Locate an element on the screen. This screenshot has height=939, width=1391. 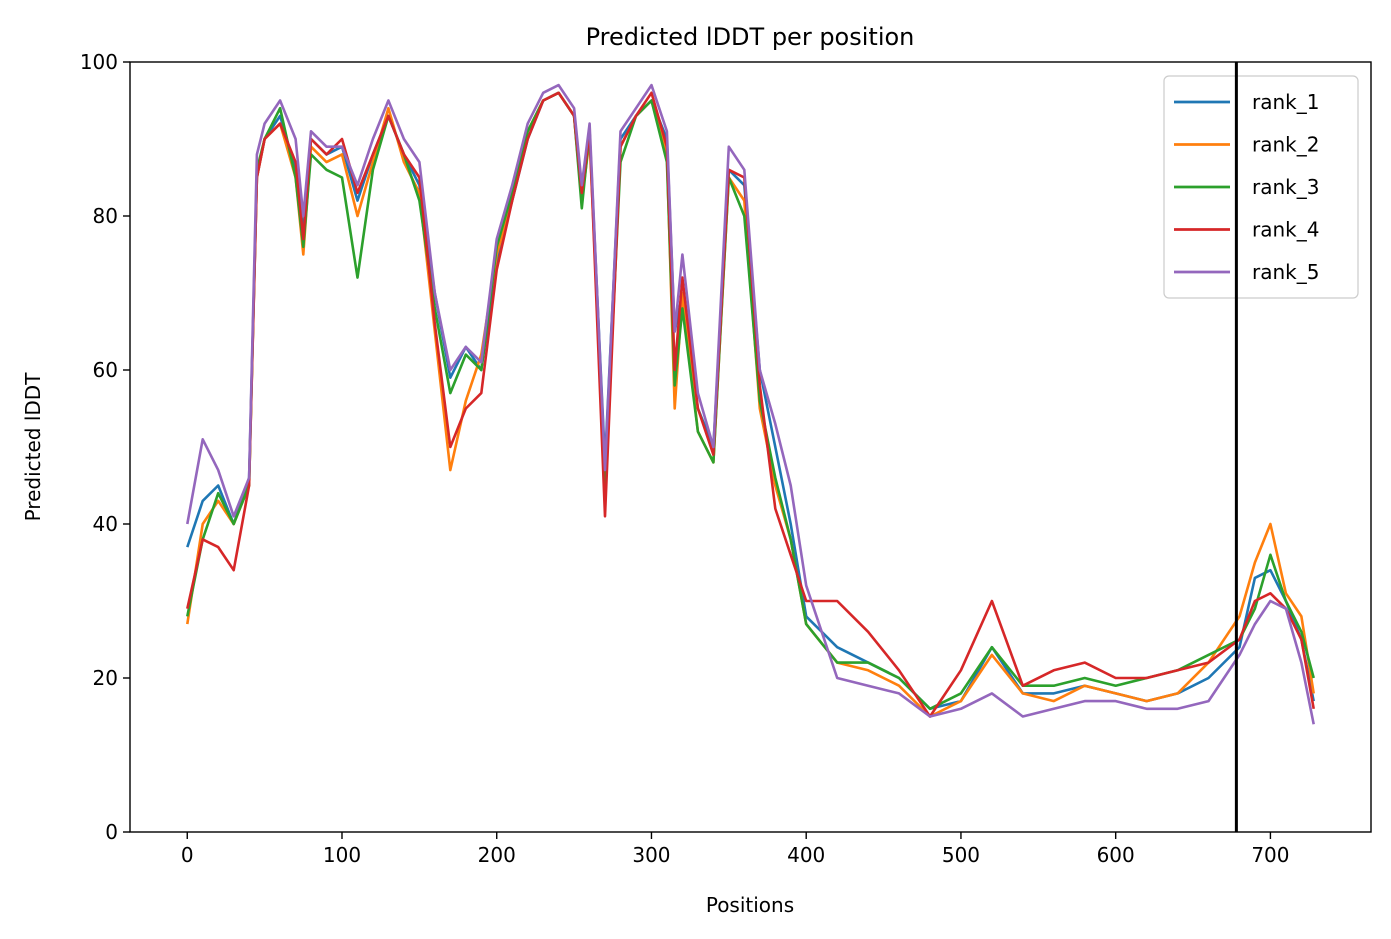
x-tick-label: 0 is located at coordinates (187, 855).